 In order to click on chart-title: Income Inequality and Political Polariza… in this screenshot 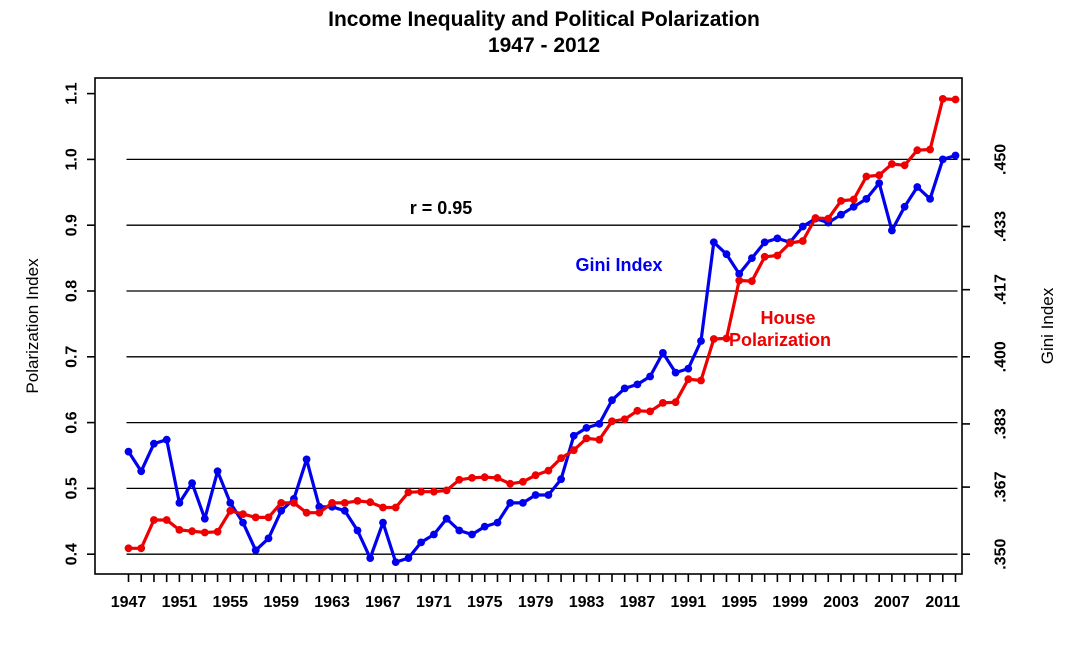, I will do `click(544, 19)`.